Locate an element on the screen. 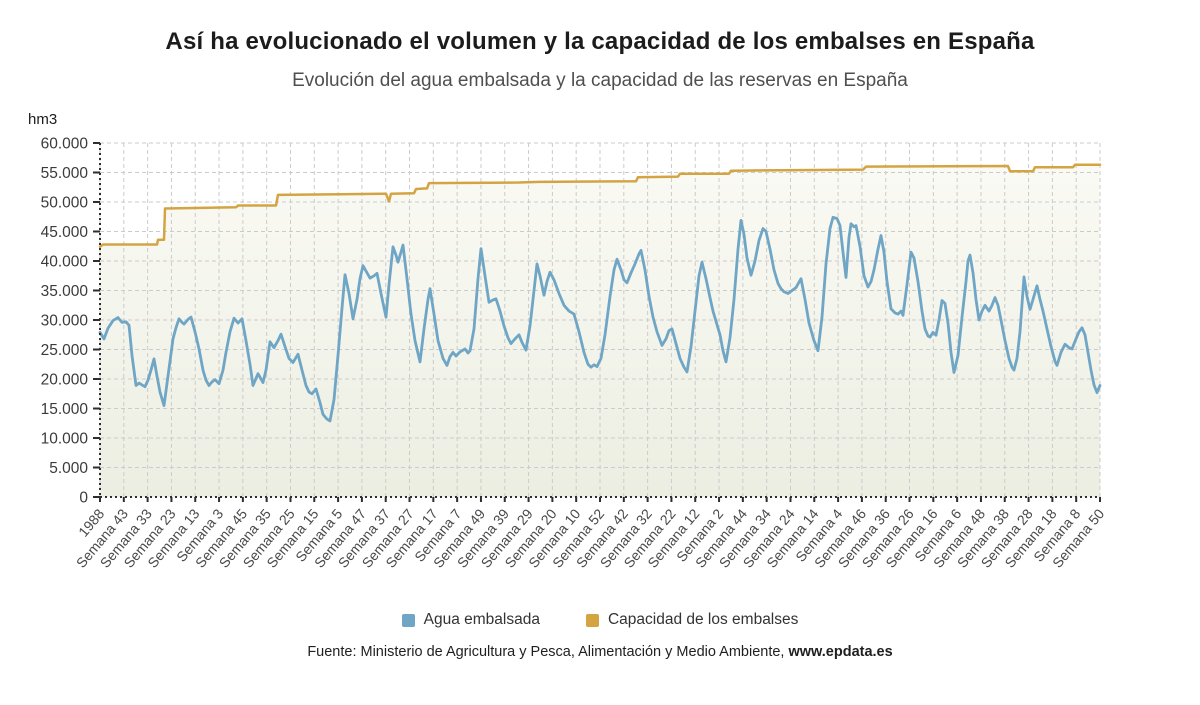 The width and height of the screenshot is (1200, 705). y-tick-label: 60.000 is located at coordinates (65, 144).